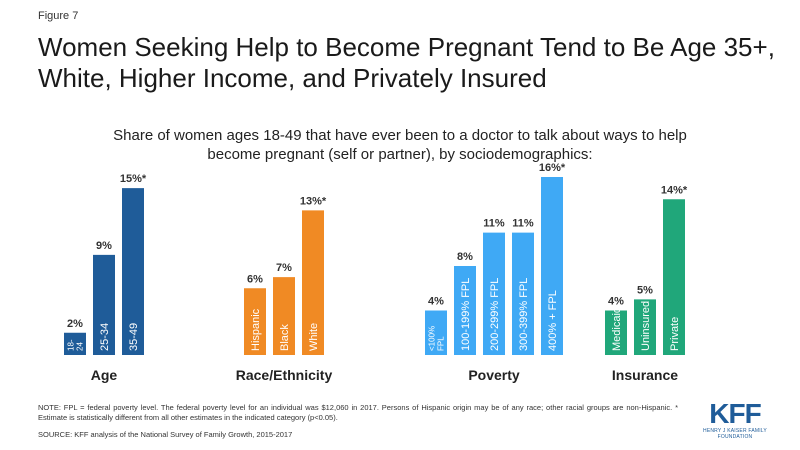 The height and width of the screenshot is (450, 800). What do you see at coordinates (735, 413) in the screenshot?
I see `logo-mark: KFF` at bounding box center [735, 413].